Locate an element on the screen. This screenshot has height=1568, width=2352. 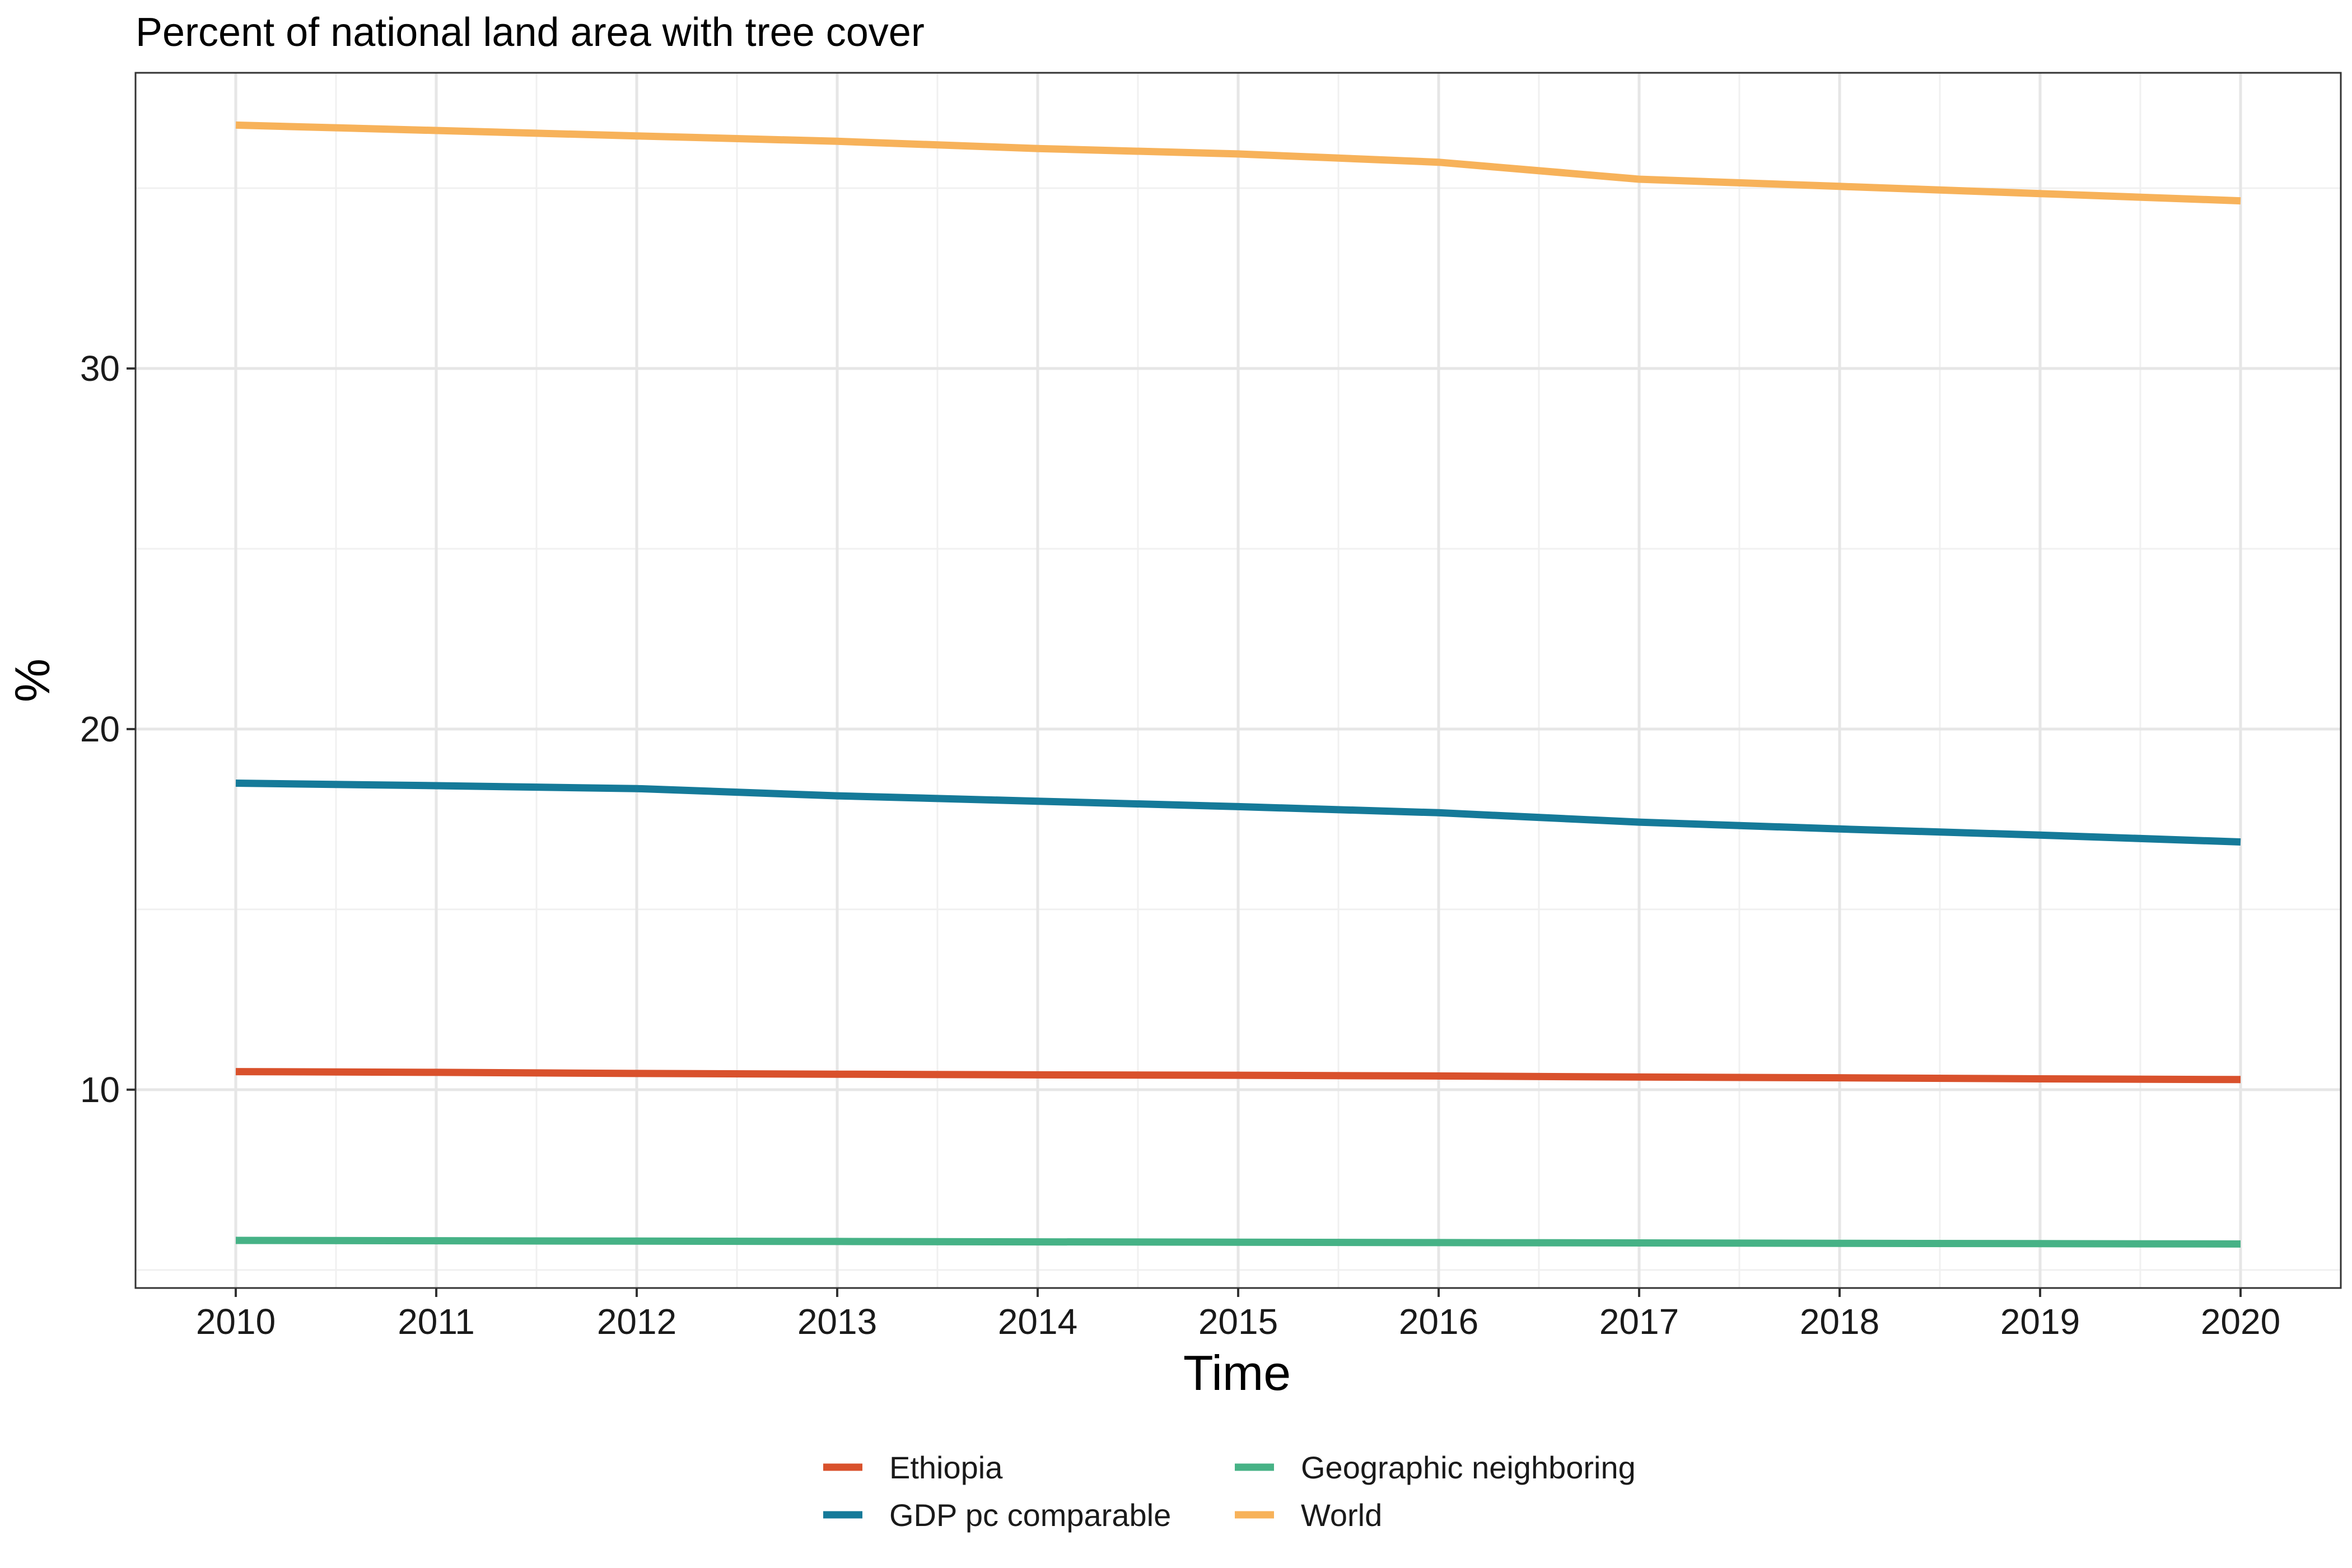
legend-label-ethiopia: Ethiopia is located at coordinates (946, 1467).